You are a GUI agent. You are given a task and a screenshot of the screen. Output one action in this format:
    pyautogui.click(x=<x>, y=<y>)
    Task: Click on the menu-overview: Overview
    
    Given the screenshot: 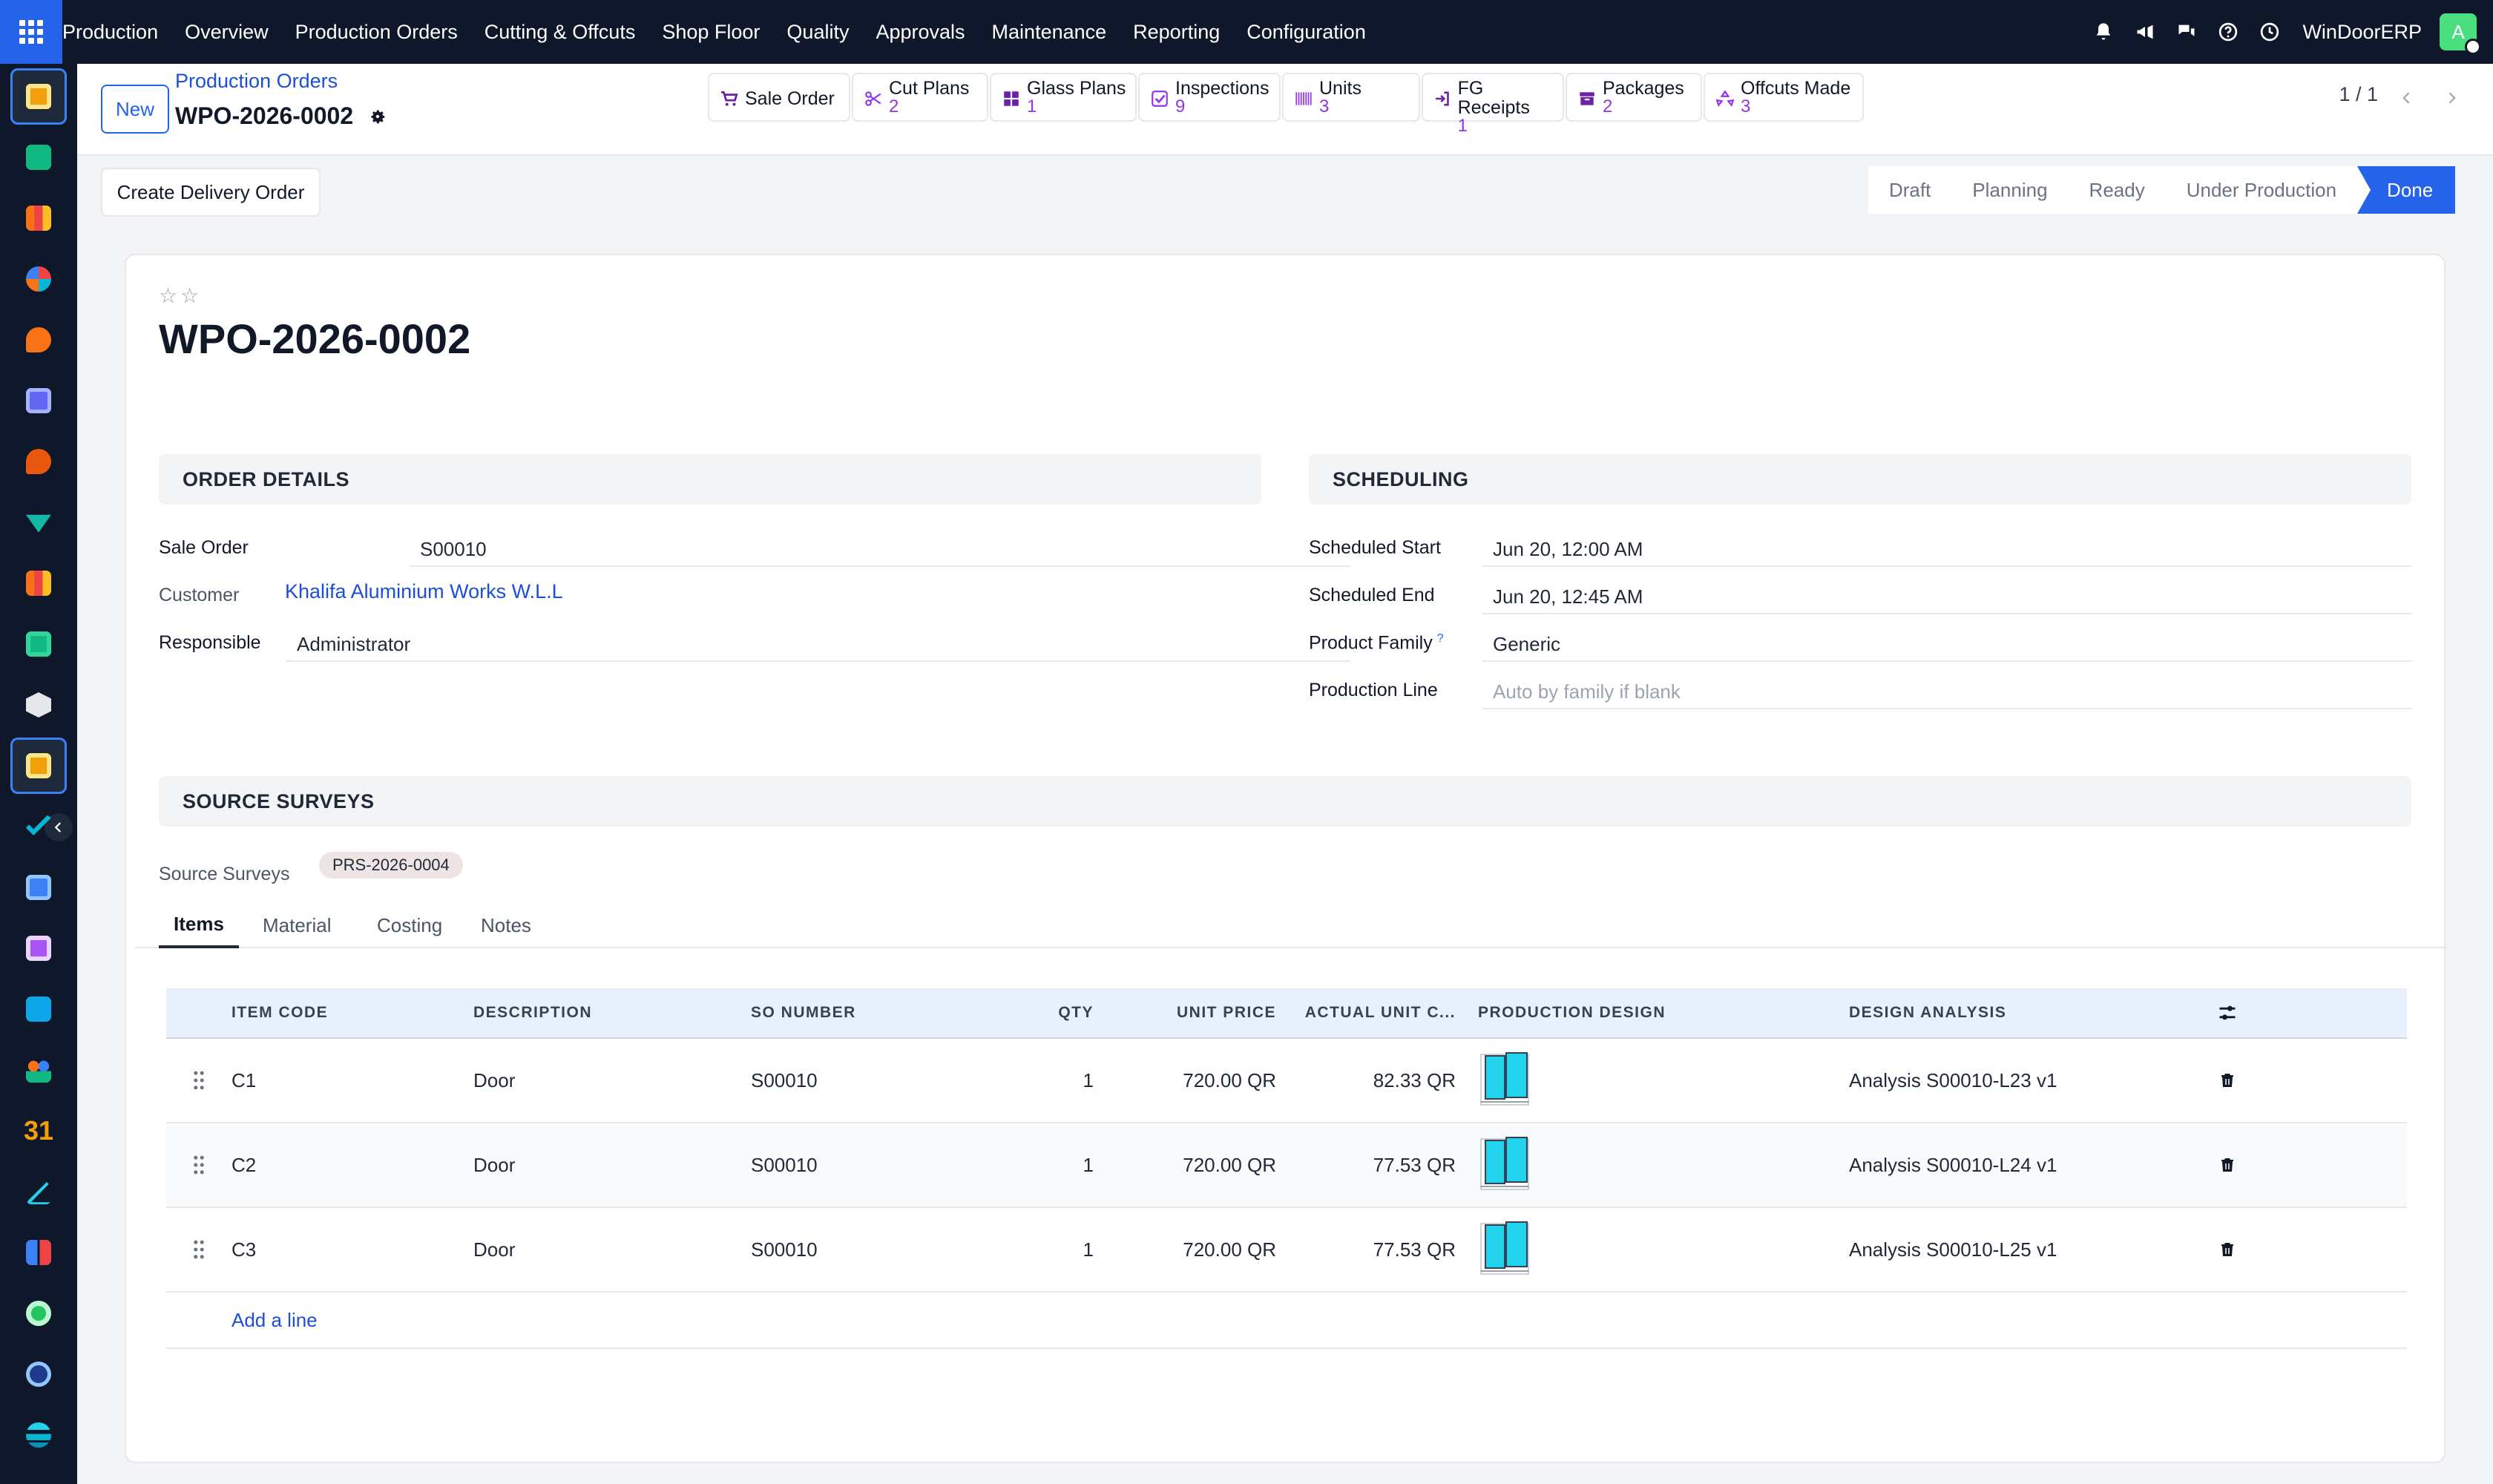 What is the action you would take?
    pyautogui.click(x=227, y=31)
    